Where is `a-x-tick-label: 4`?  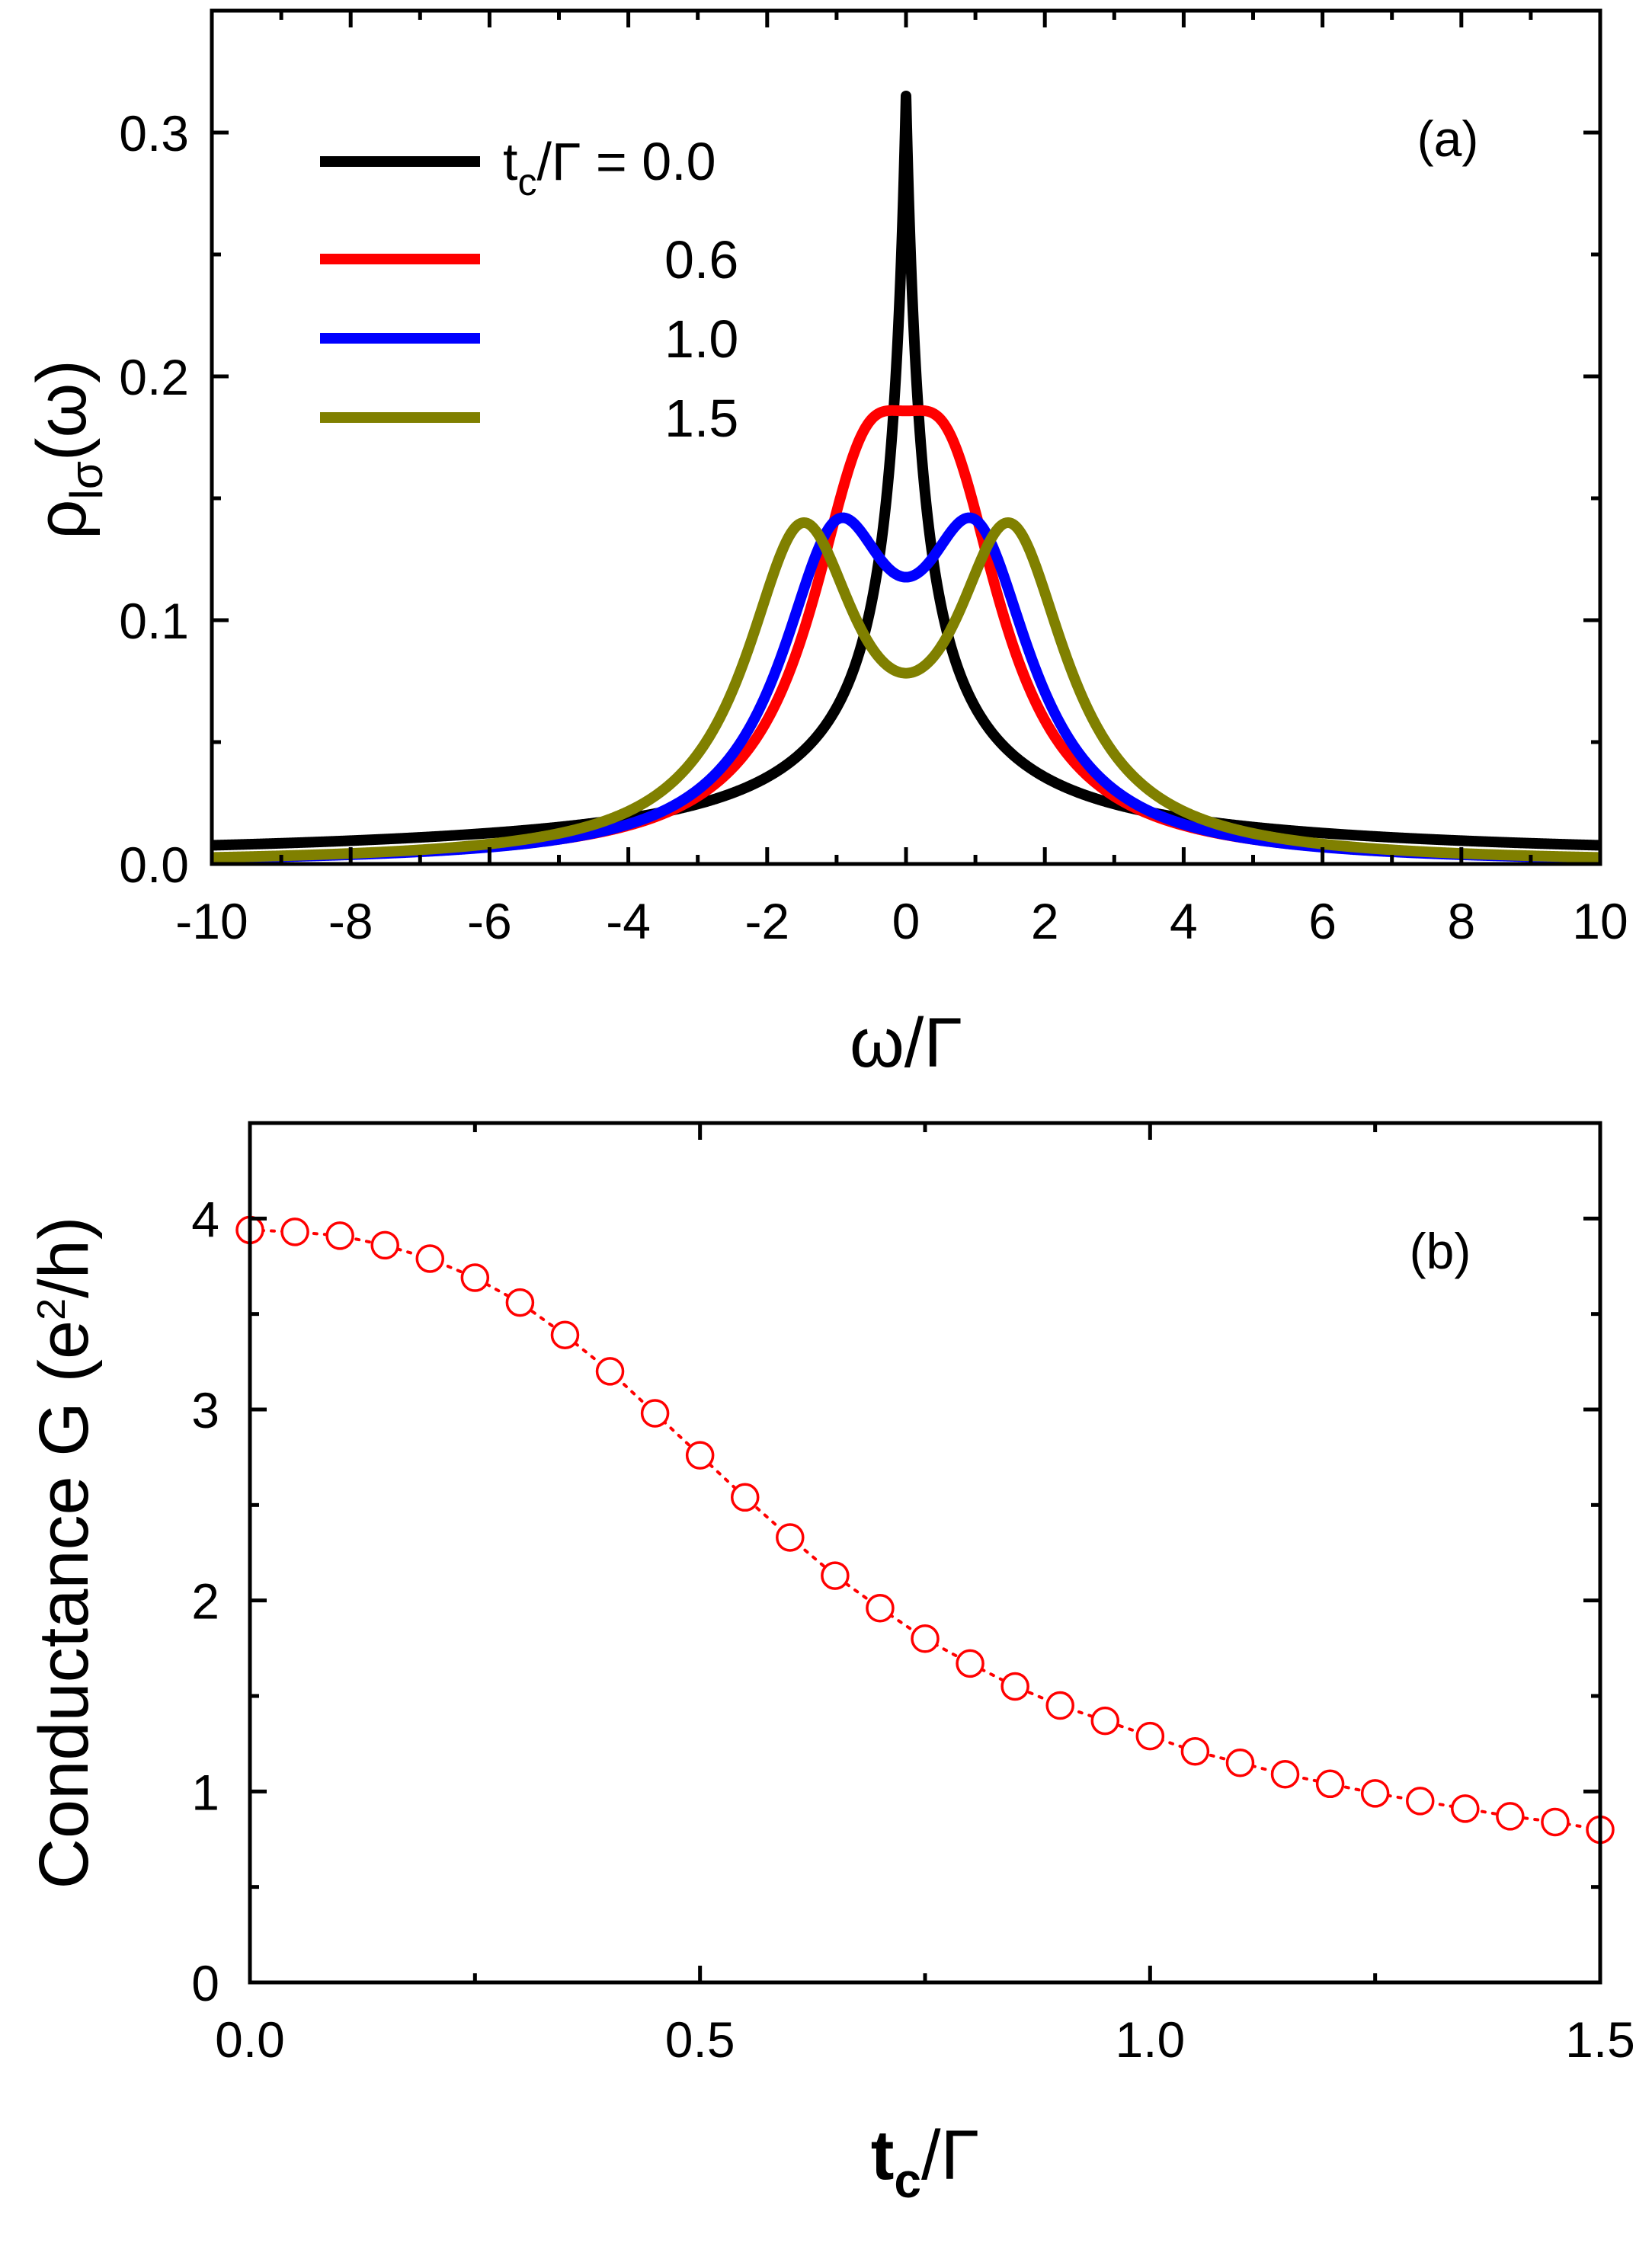 a-x-tick-label: 4 is located at coordinates (1184, 921).